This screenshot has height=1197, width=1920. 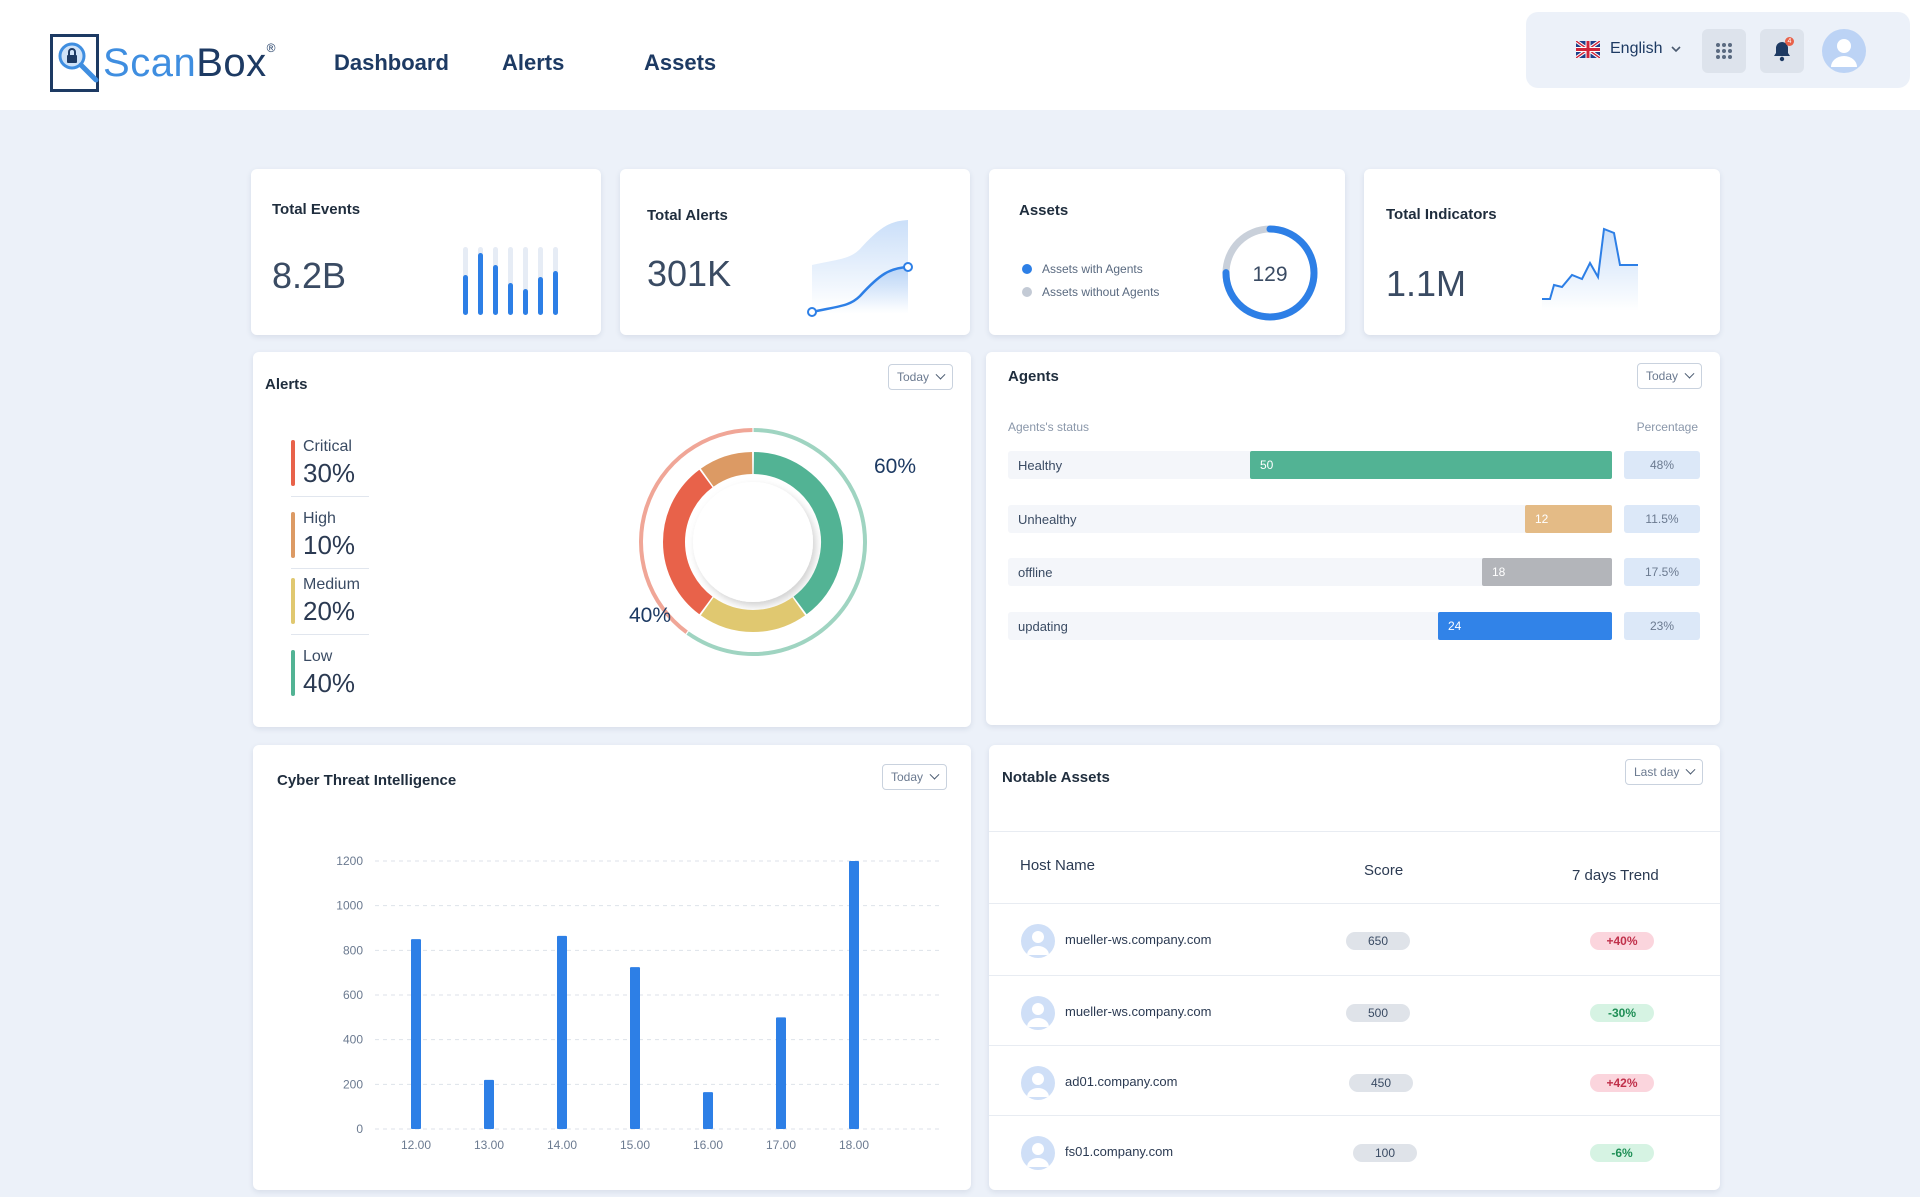 What do you see at coordinates (1058, 865) in the screenshot?
I see `column-host-name: Host Name` at bounding box center [1058, 865].